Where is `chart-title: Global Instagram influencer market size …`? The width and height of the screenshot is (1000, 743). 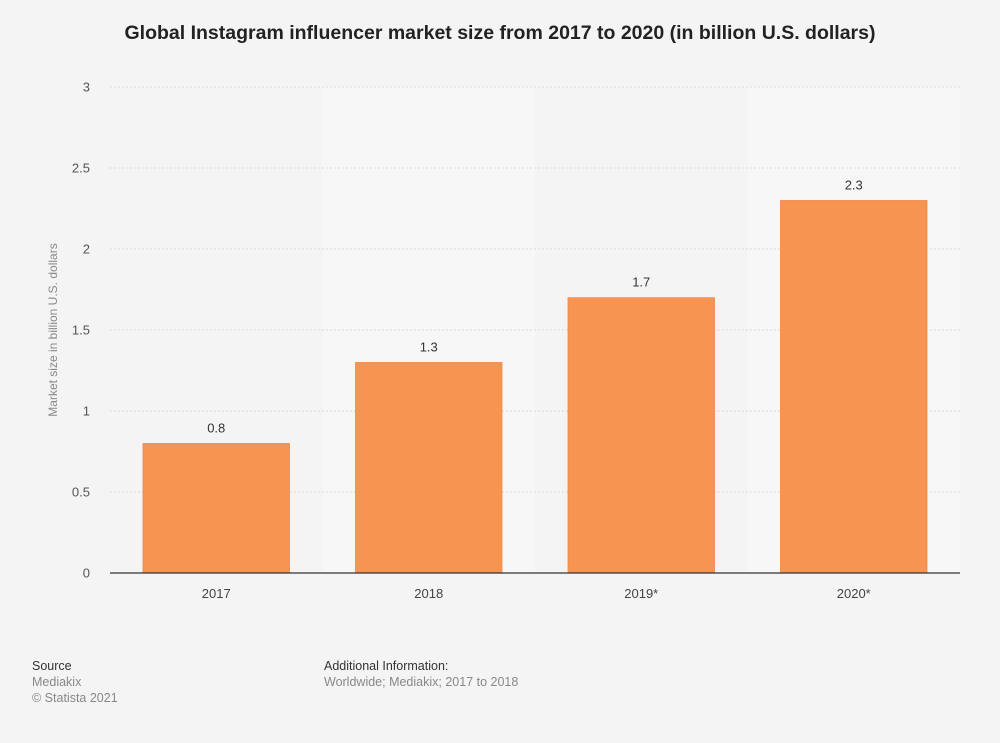
chart-title: Global Instagram influencer market size … is located at coordinates (500, 33).